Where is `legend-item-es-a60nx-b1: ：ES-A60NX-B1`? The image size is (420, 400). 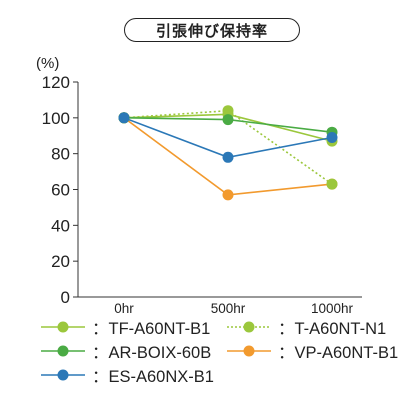 legend-item-es-a60nx-b1: ：ES-A60NX-B1 is located at coordinates (127, 375).